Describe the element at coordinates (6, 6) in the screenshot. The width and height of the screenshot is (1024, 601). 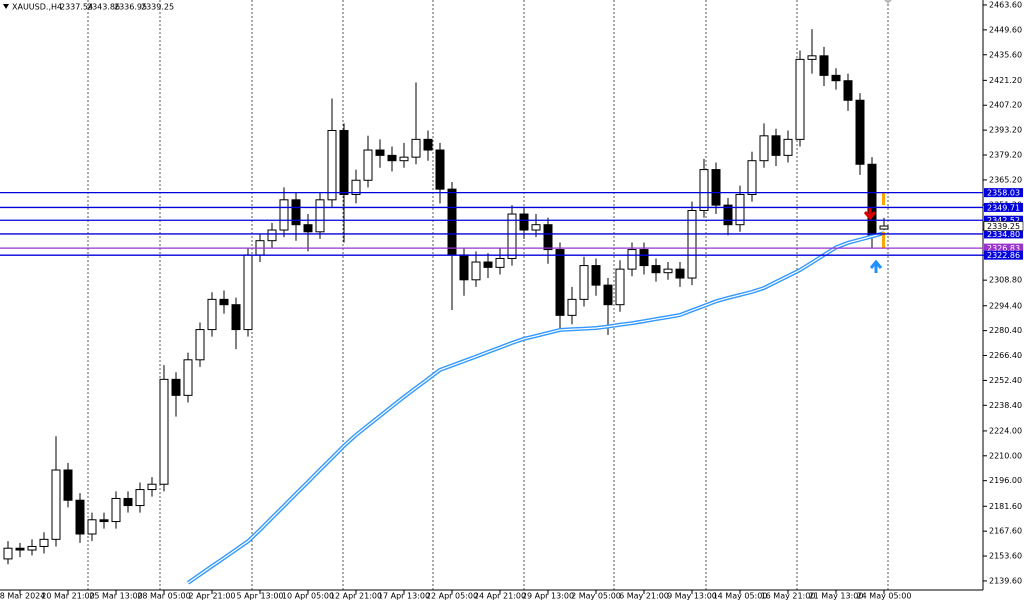
I see `menu-arrow` at that location.